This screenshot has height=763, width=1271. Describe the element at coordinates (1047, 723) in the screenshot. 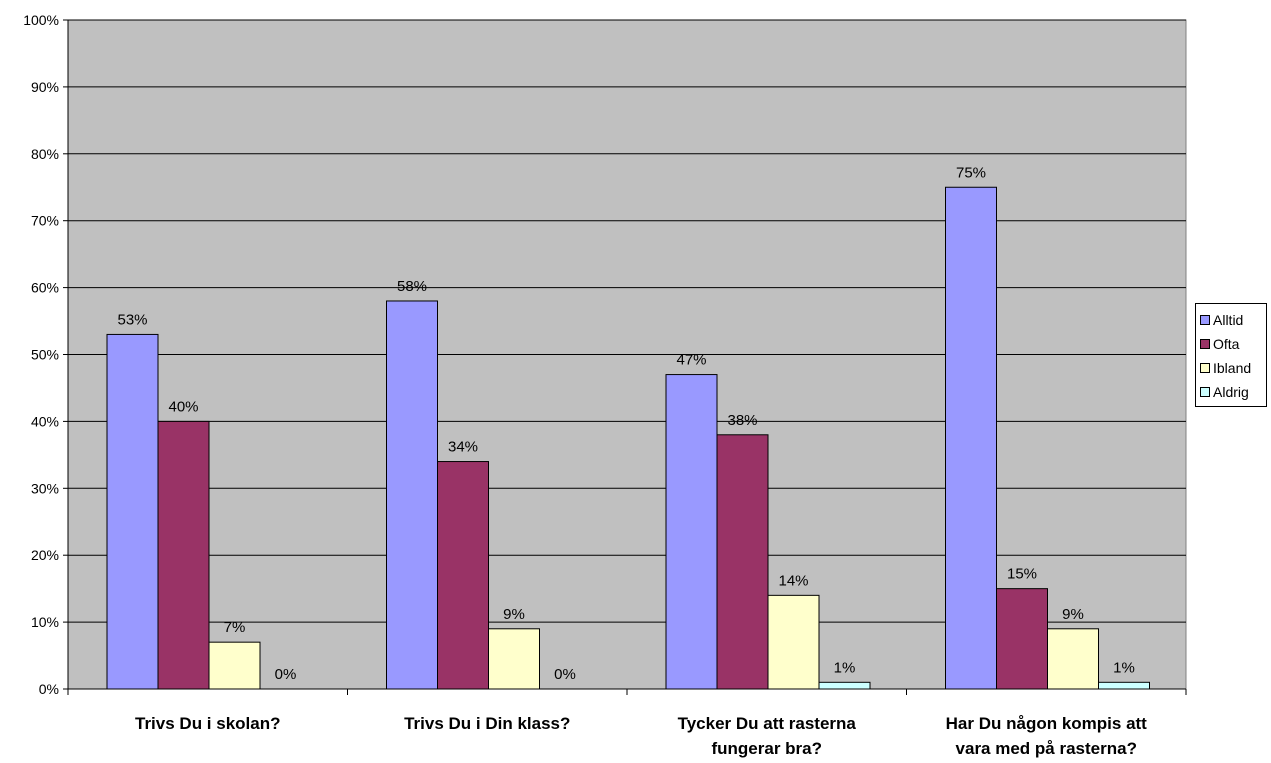

I see `x-category-label-line: Har Du någon kompis att` at that location.